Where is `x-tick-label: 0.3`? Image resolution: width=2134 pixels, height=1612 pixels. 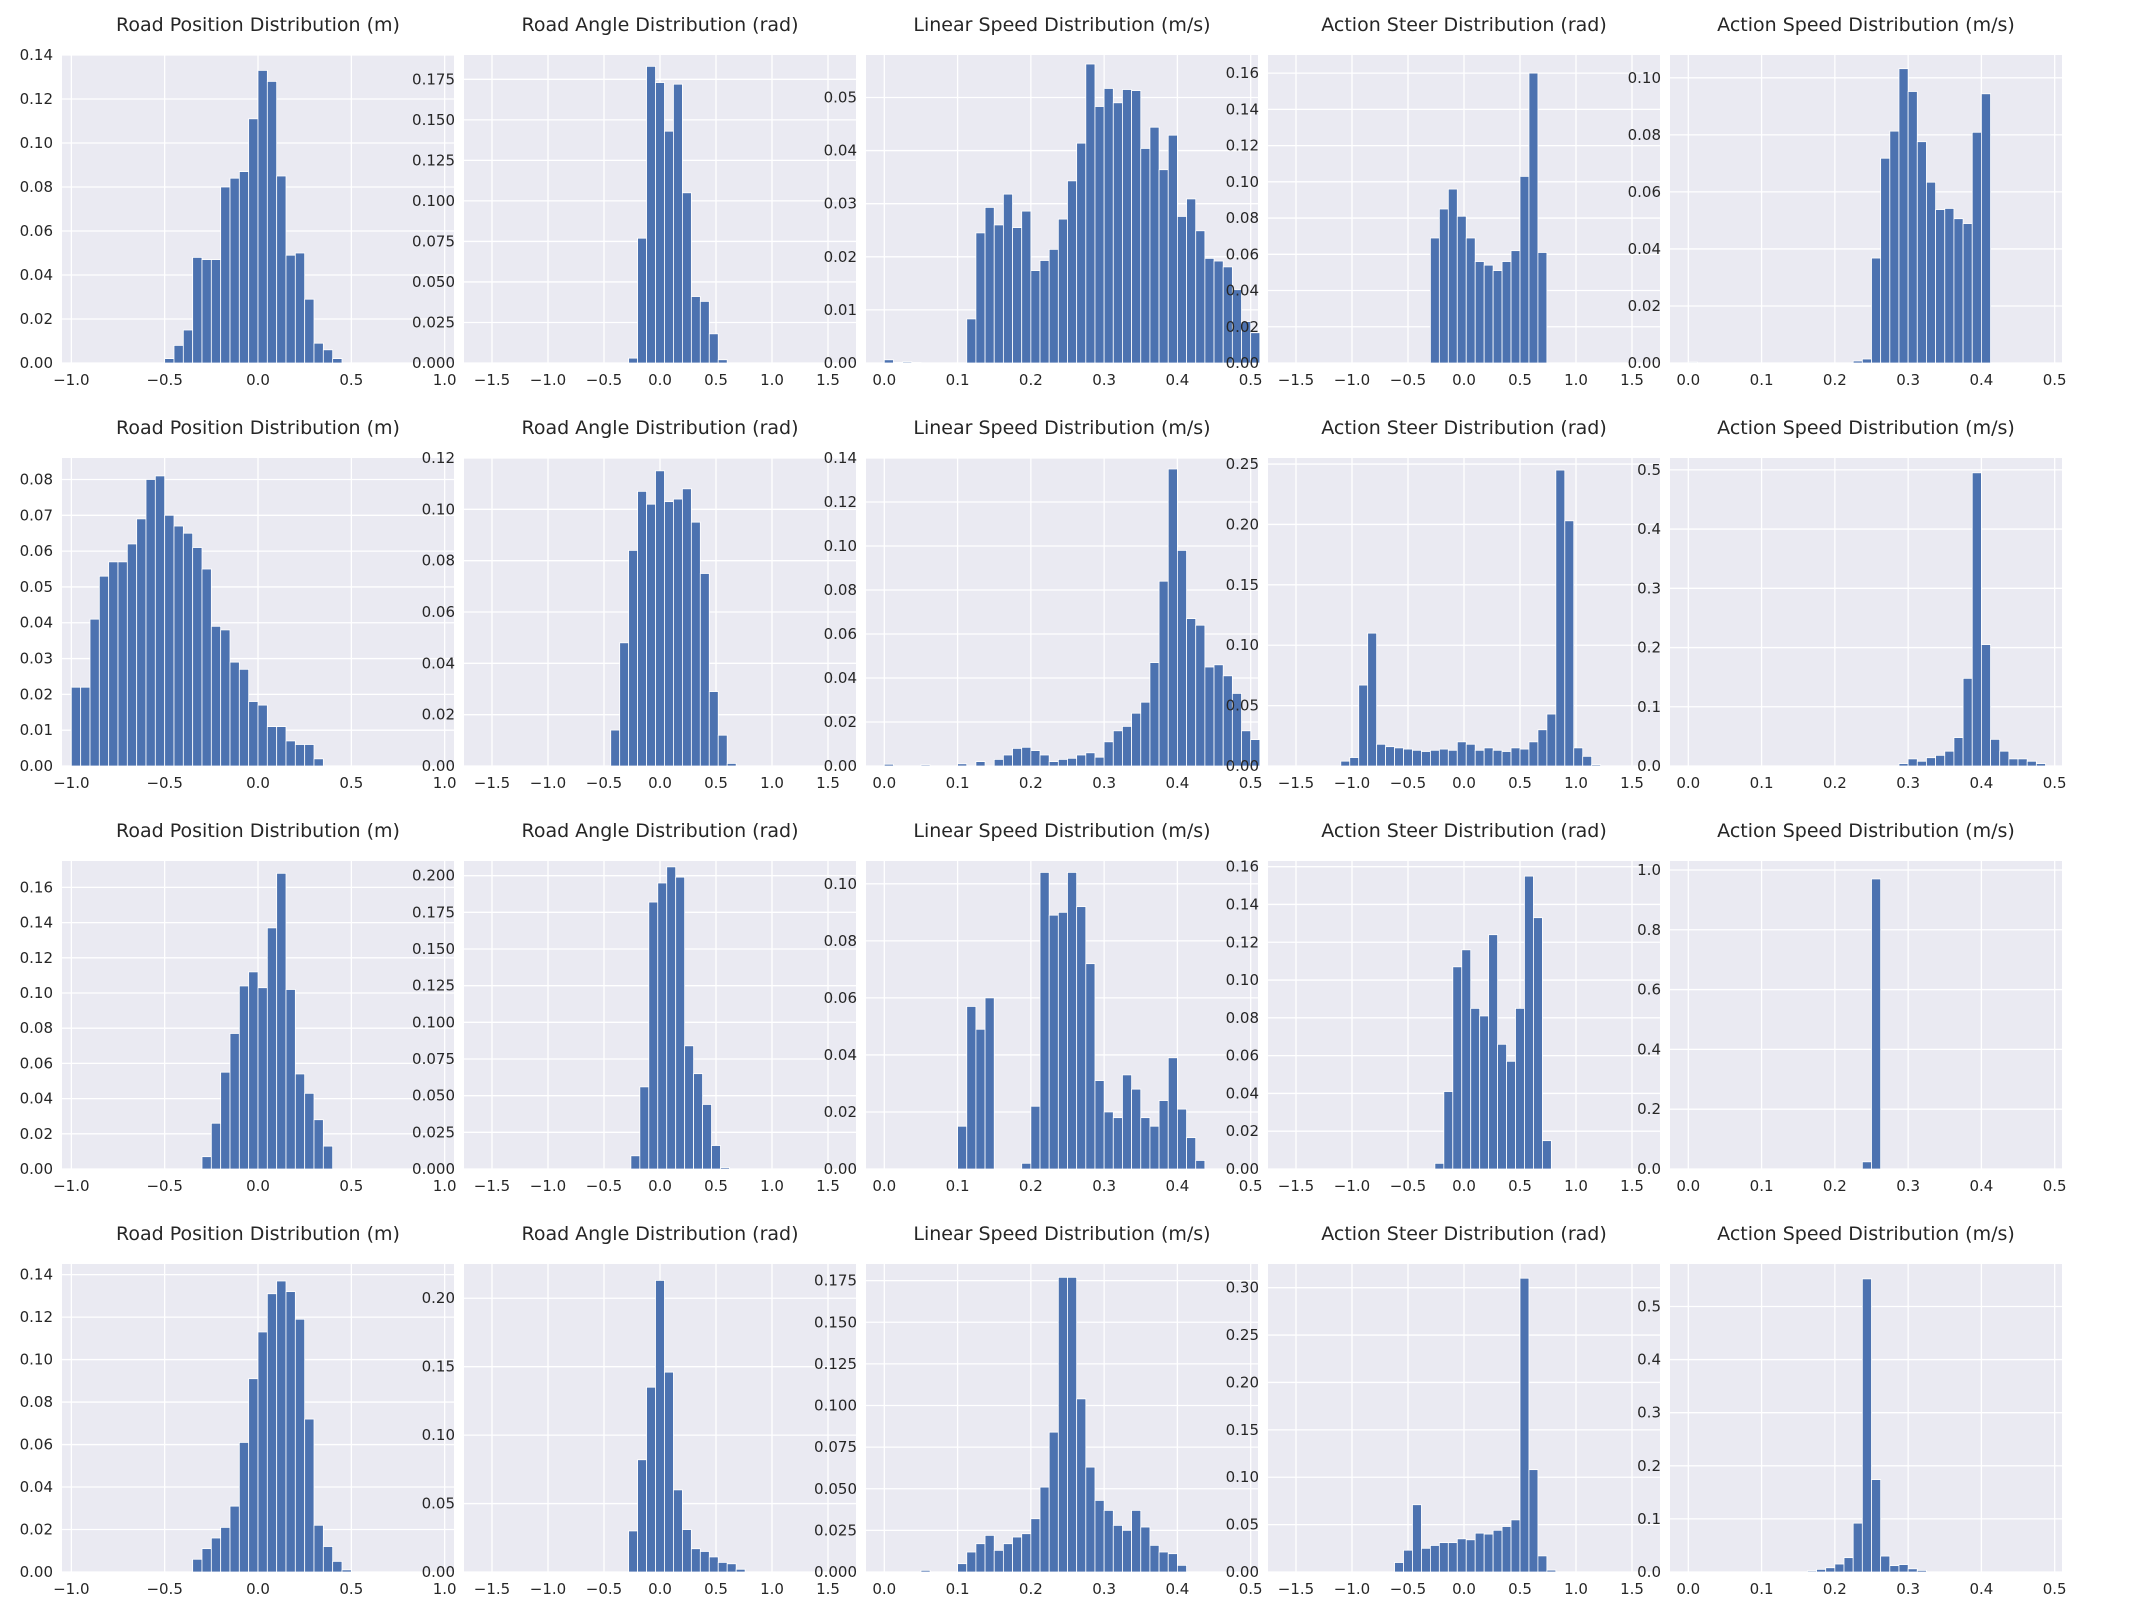
x-tick-label: 0.3 is located at coordinates (1908, 1589).